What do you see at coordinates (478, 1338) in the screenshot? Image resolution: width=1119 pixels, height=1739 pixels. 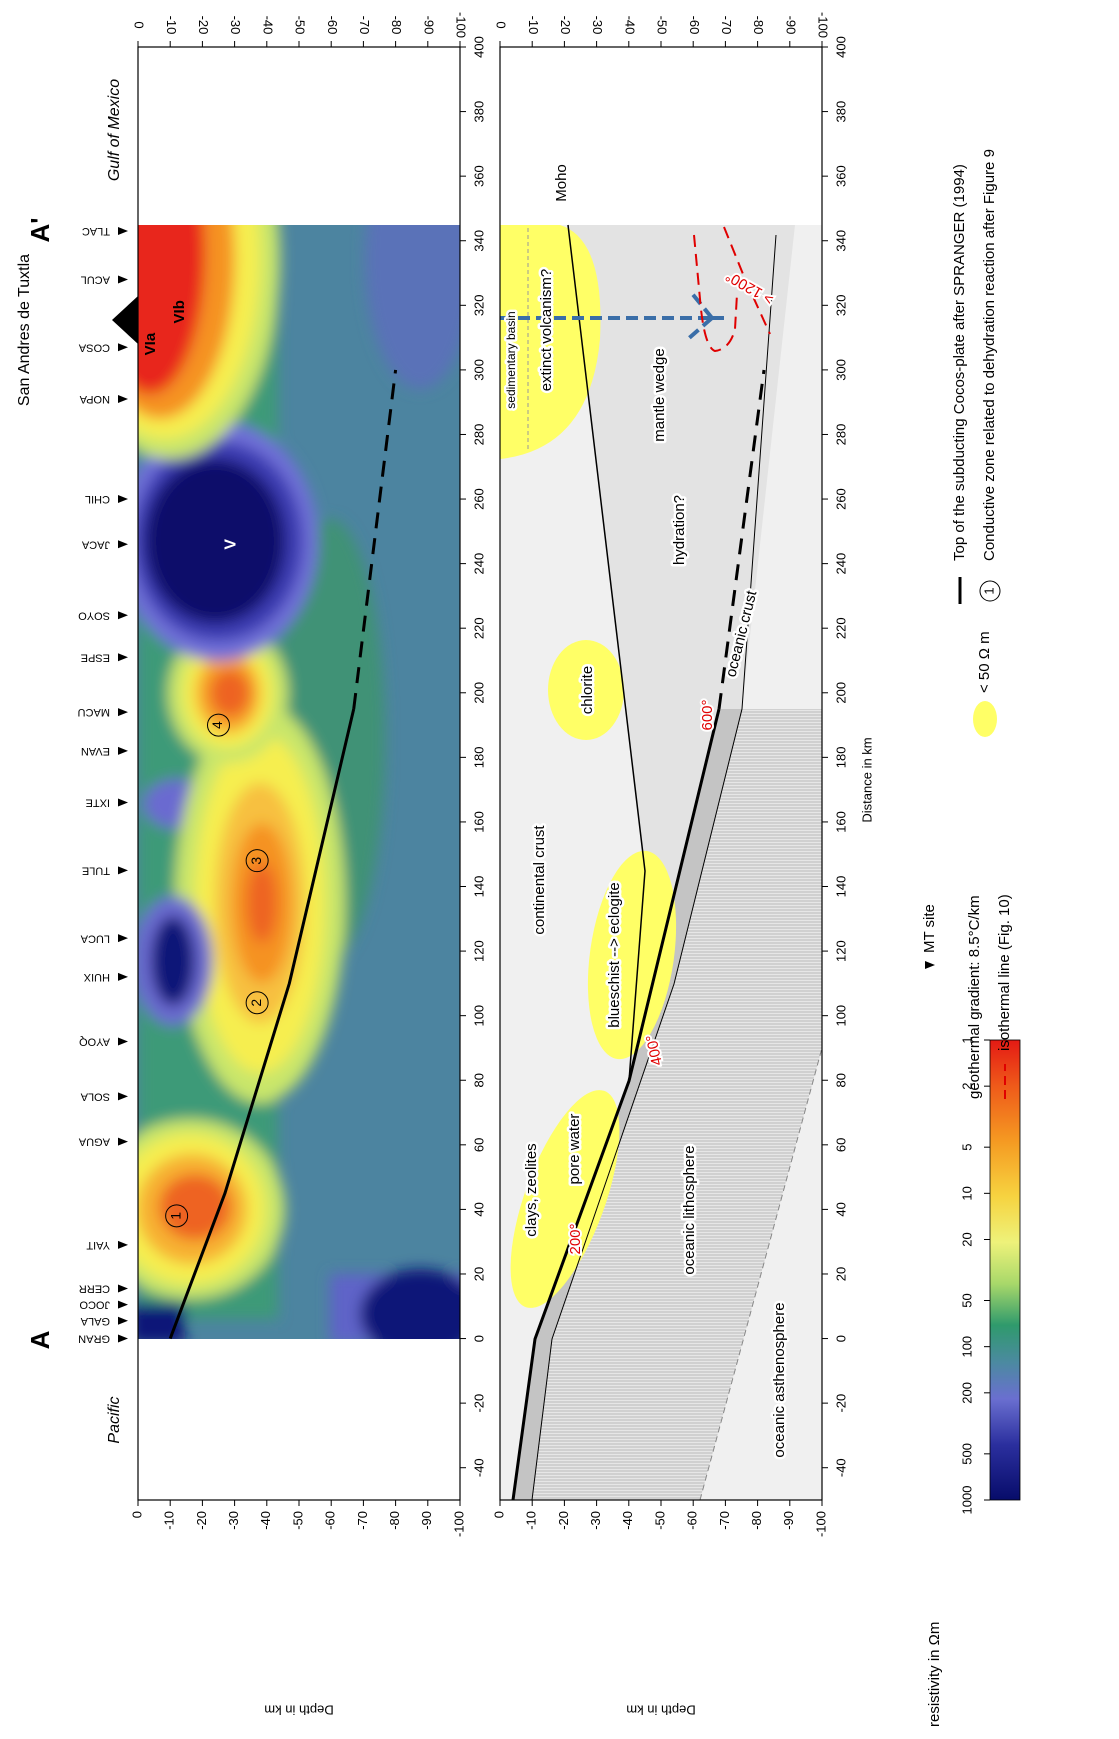 I see `x-tick-label: 0` at bounding box center [478, 1338].